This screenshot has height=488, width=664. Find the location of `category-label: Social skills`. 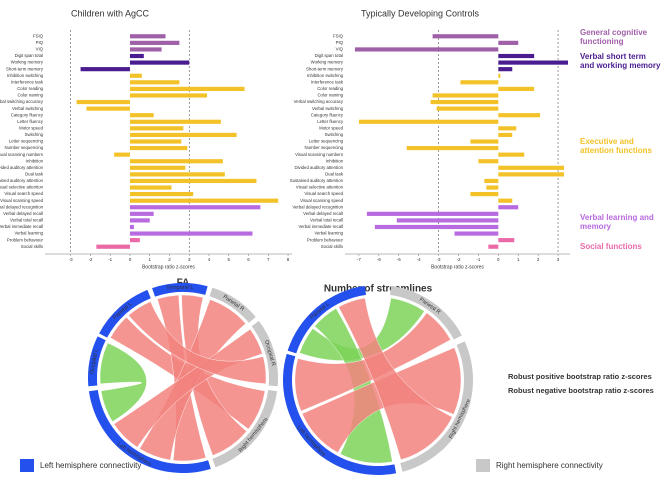

category-label: Social skills is located at coordinates (32, 246).